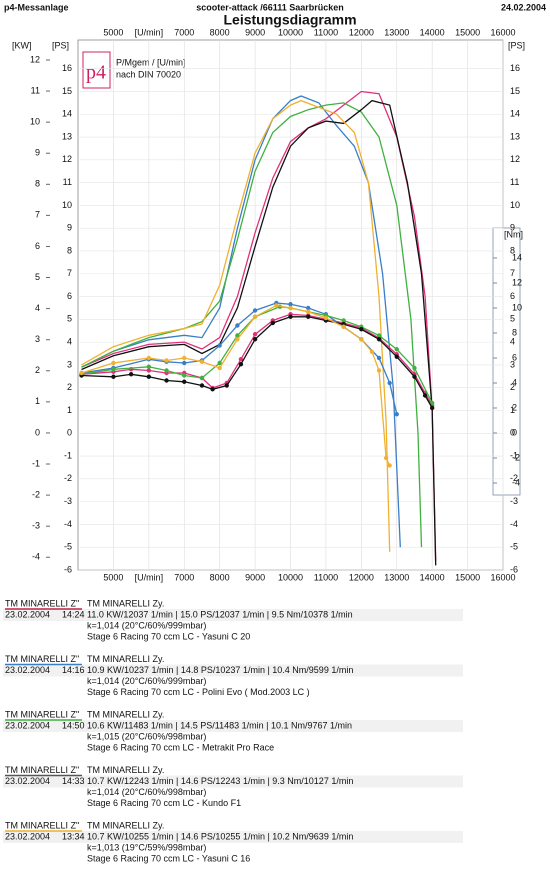 Image resolution: width=550 pixels, height=871 pixels. Describe the element at coordinates (512, 364) in the screenshot. I see `y-tick-label-right: 3` at that location.